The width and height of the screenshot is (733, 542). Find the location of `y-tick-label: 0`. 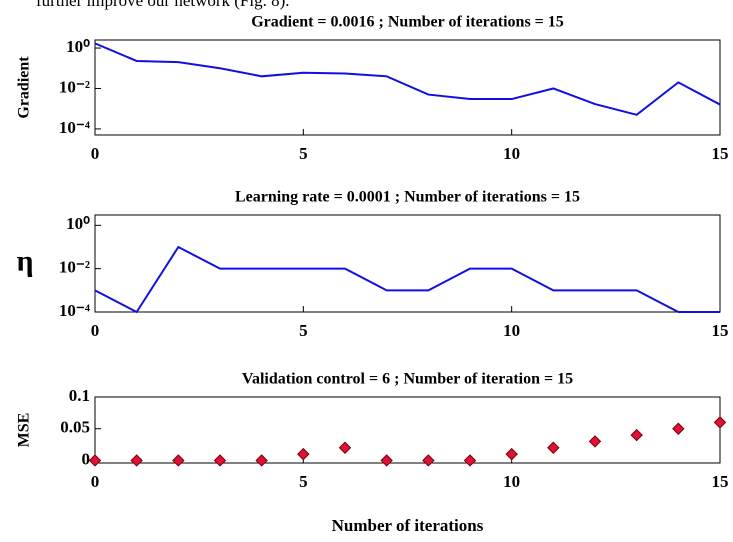

y-tick-label: 0 is located at coordinates (86, 458).